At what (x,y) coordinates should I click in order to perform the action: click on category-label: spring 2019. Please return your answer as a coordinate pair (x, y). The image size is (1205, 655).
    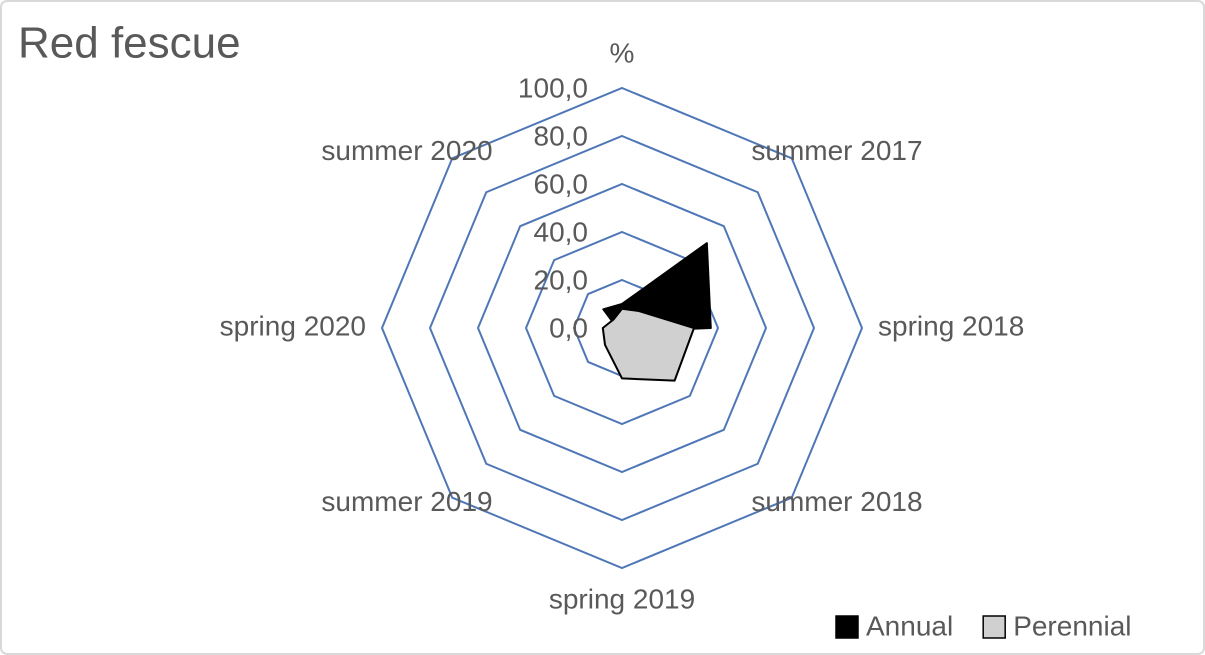
    Looking at the image, I should click on (622, 598).